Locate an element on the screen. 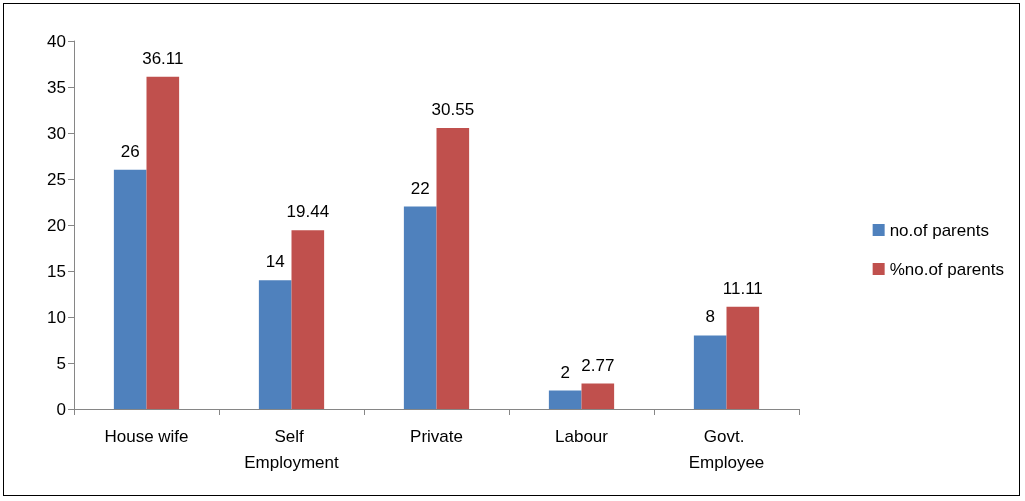 Image resolution: width=1025 pixels, height=501 pixels. legend-label: no.of parents is located at coordinates (939, 230).